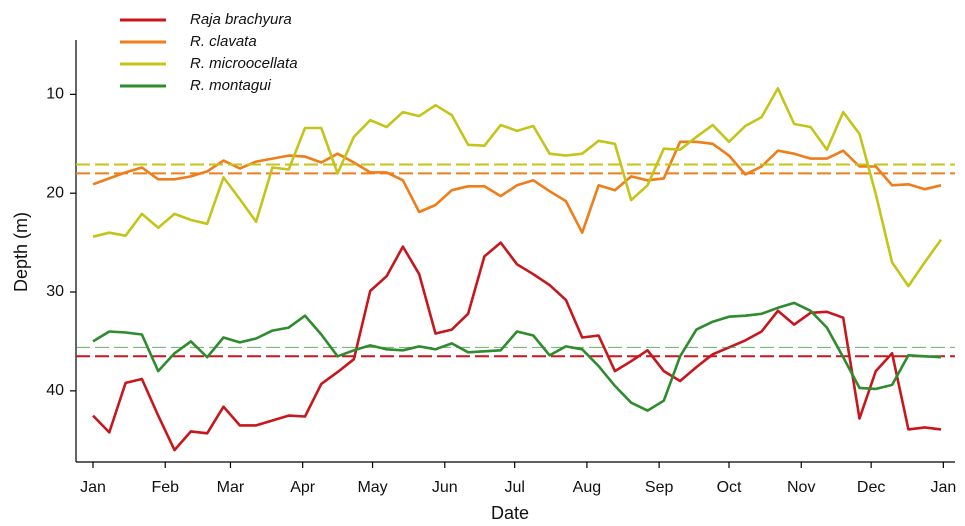 The image size is (965, 526). What do you see at coordinates (514, 487) in the screenshot?
I see `x-tick-label: Jul` at bounding box center [514, 487].